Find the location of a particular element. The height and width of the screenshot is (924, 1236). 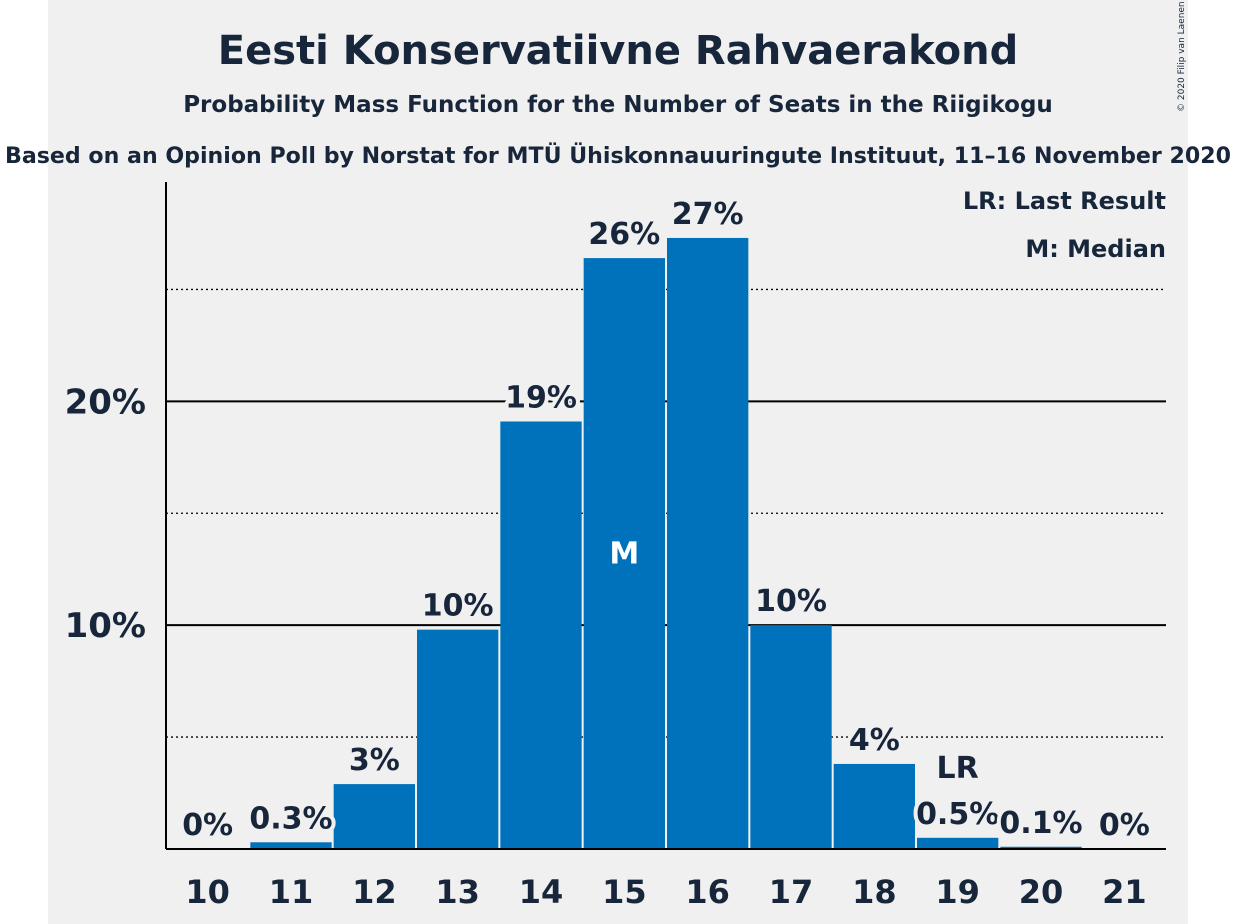

x-tick-labels: 10 11 12 13 14 15 16 17 18 19 20 21 is located at coordinates (665, 892).